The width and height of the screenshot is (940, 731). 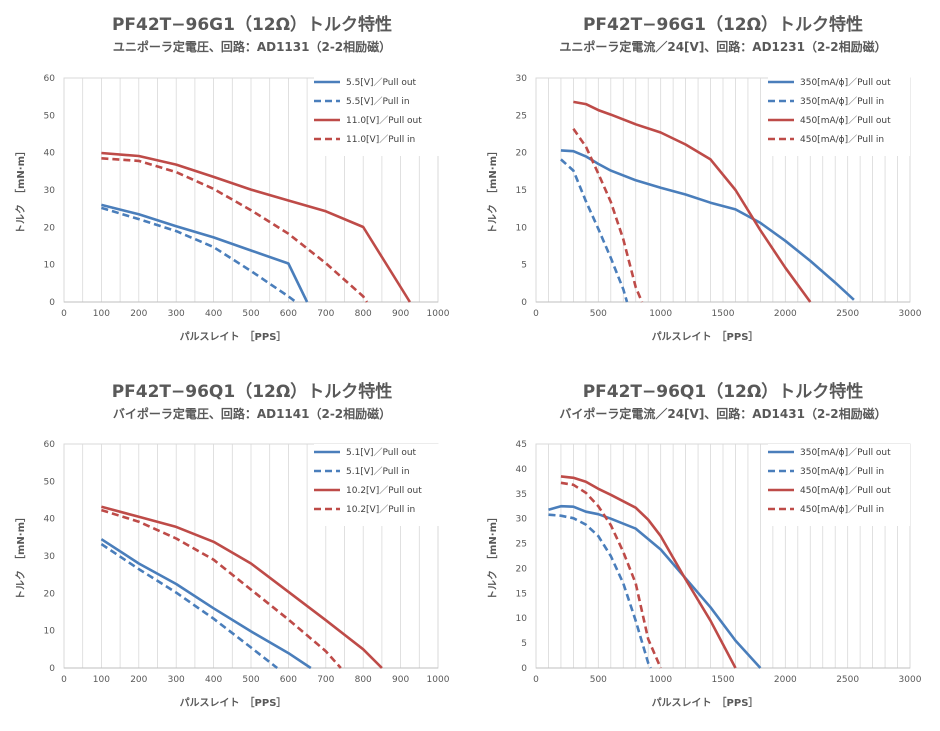 What do you see at coordinates (521, 445) in the screenshot?
I see `y-tick-label: 45` at bounding box center [521, 445].